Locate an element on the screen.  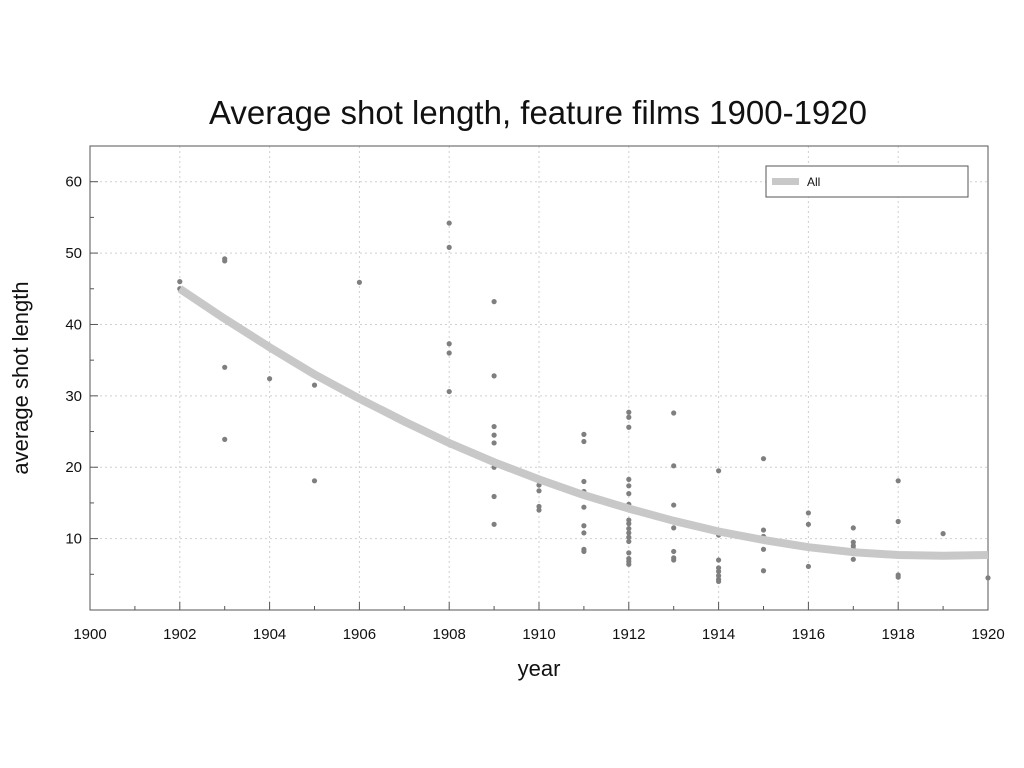
y-tick-label: 20 is located at coordinates (73, 467).